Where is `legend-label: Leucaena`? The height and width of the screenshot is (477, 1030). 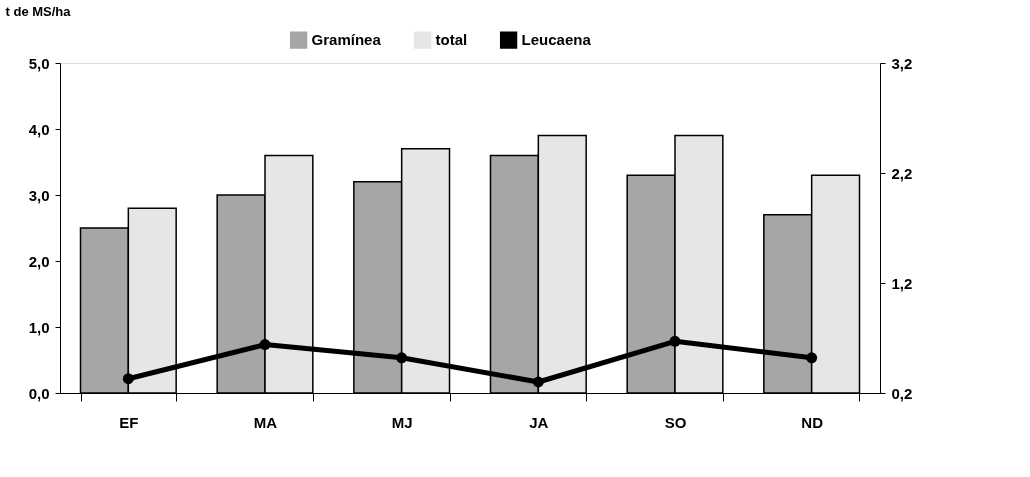 legend-label: Leucaena is located at coordinates (556, 40).